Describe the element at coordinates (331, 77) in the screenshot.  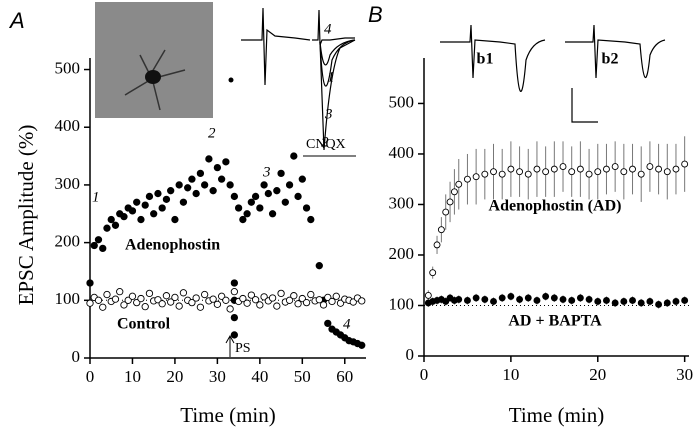
I see `trace-label: 1` at that location.